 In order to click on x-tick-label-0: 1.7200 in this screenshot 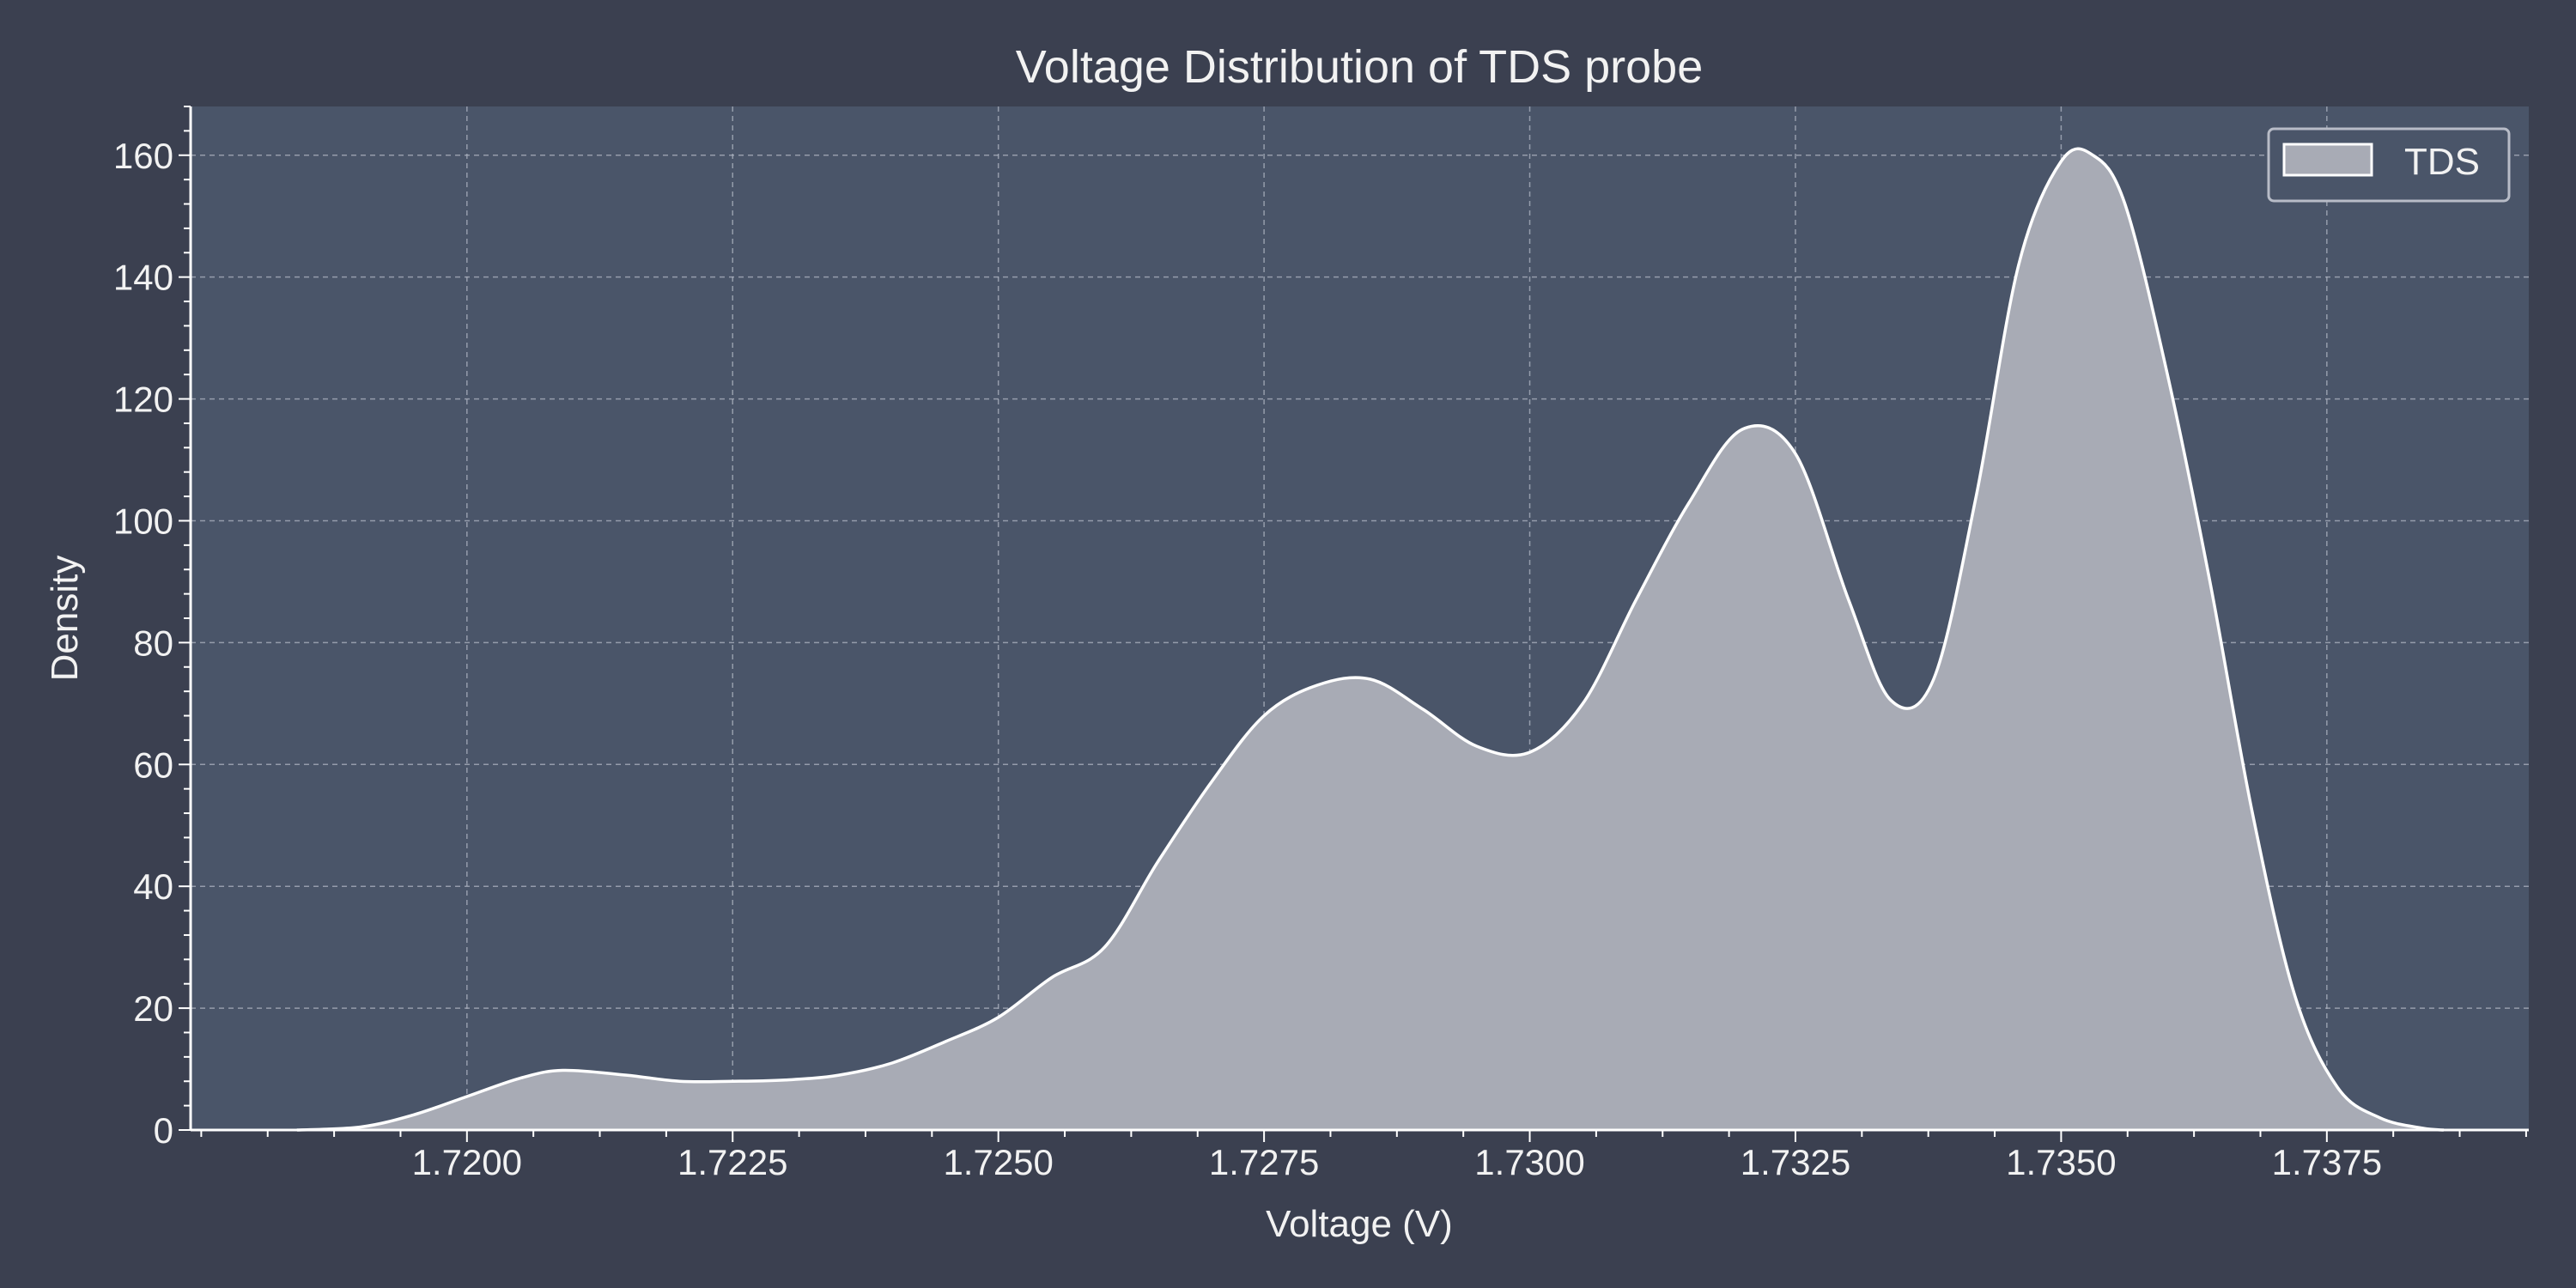, I will do `click(467, 1162)`.